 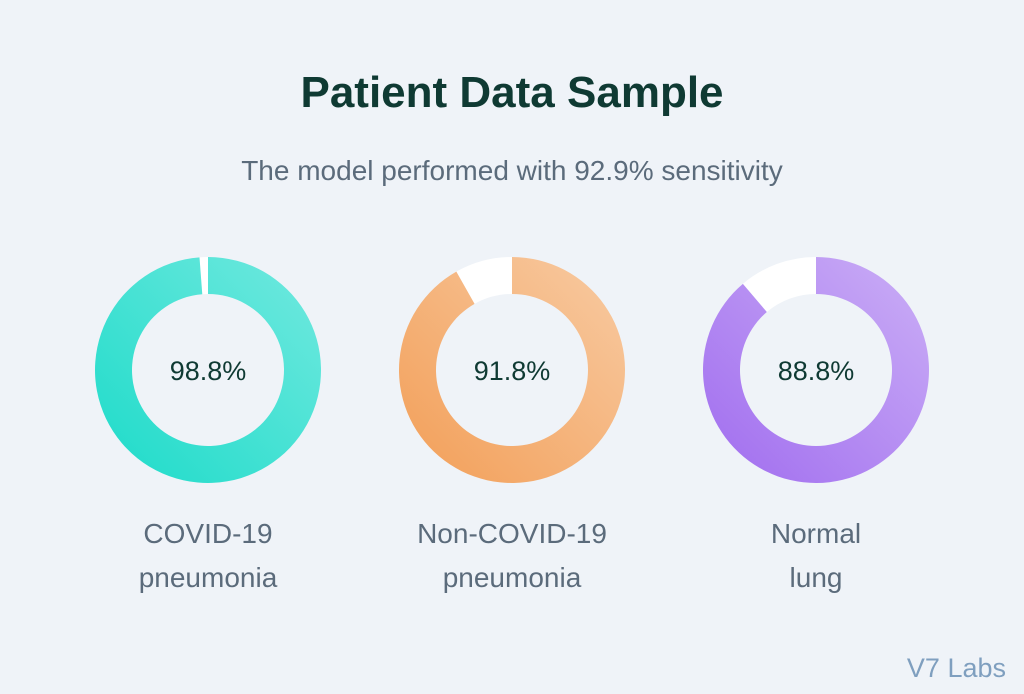 I want to click on donut-value-label: 91.8%, so click(x=512, y=371).